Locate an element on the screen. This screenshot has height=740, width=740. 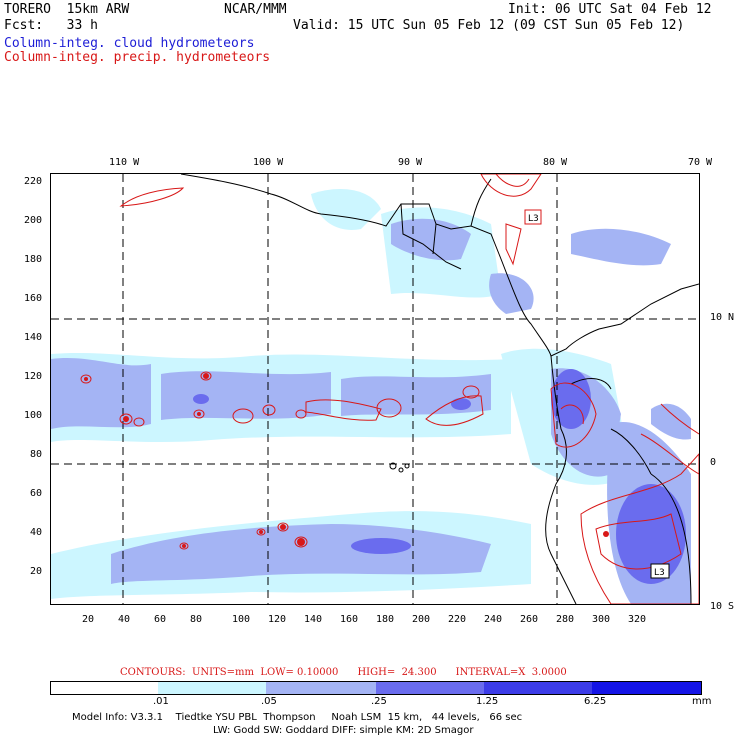
init-time: Init: 06 UTC Sat 04 Feb 12 is located at coordinates (610, 9).